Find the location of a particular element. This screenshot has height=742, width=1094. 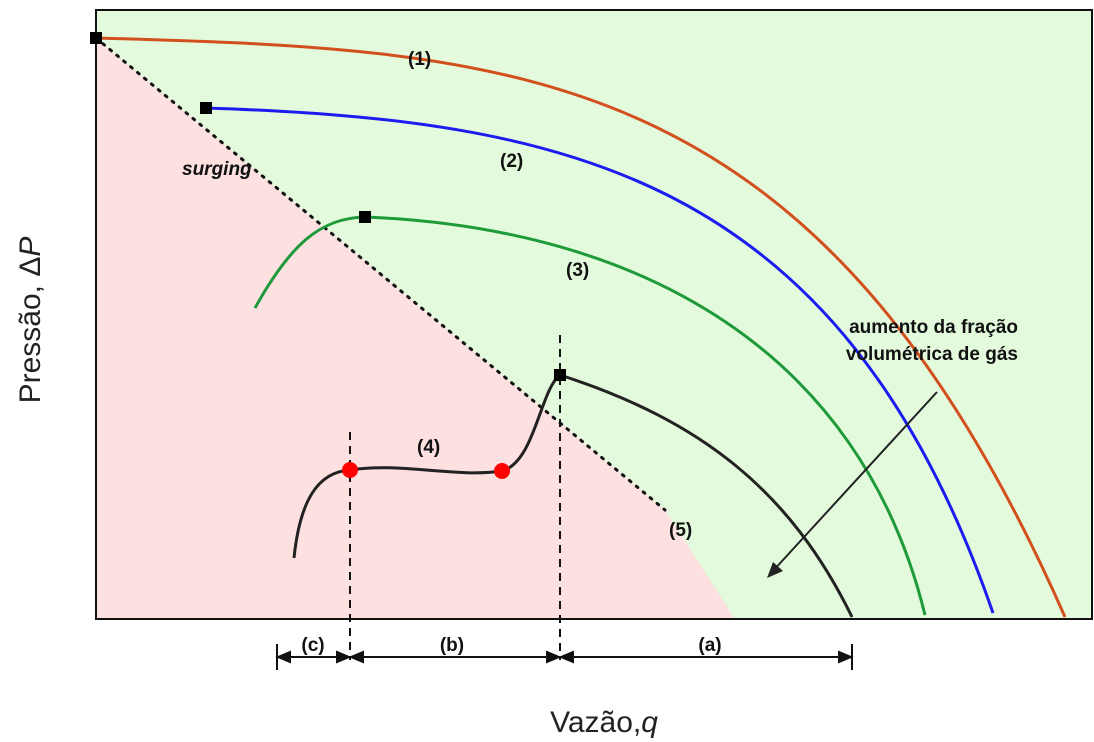

curve-2-label: (2) is located at coordinates (511, 161).